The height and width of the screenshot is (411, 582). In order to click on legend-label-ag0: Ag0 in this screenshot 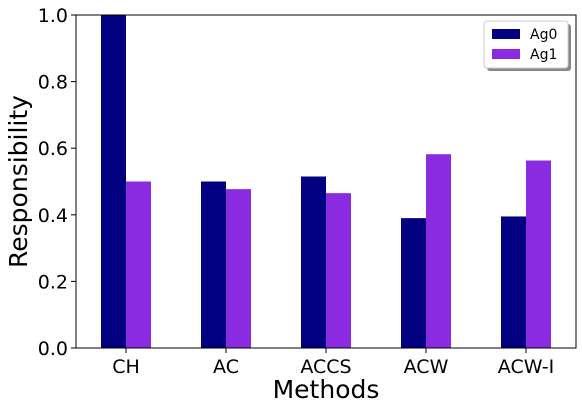, I will do `click(543, 35)`.